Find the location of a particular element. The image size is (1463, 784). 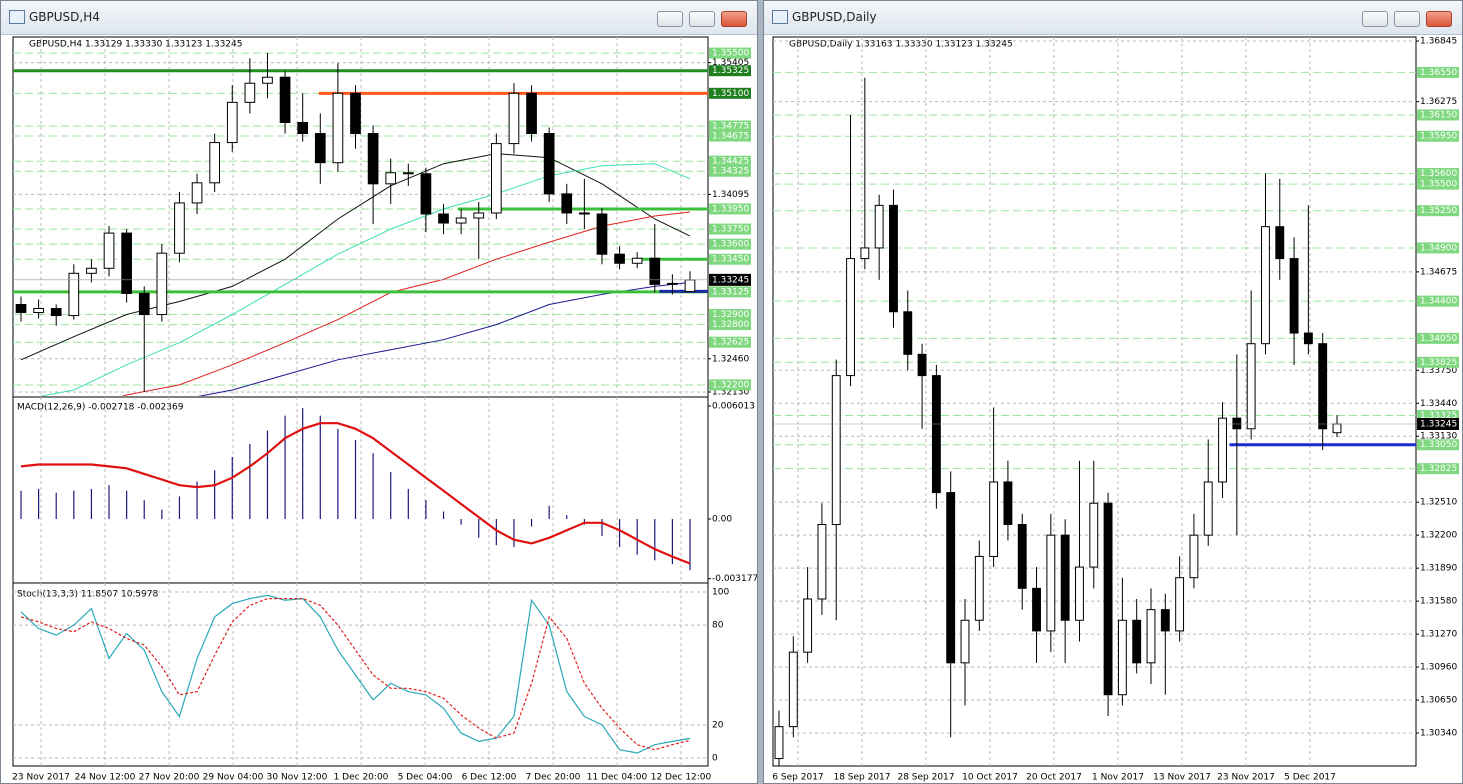

level-label: 1.32825 is located at coordinates (1438, 469).